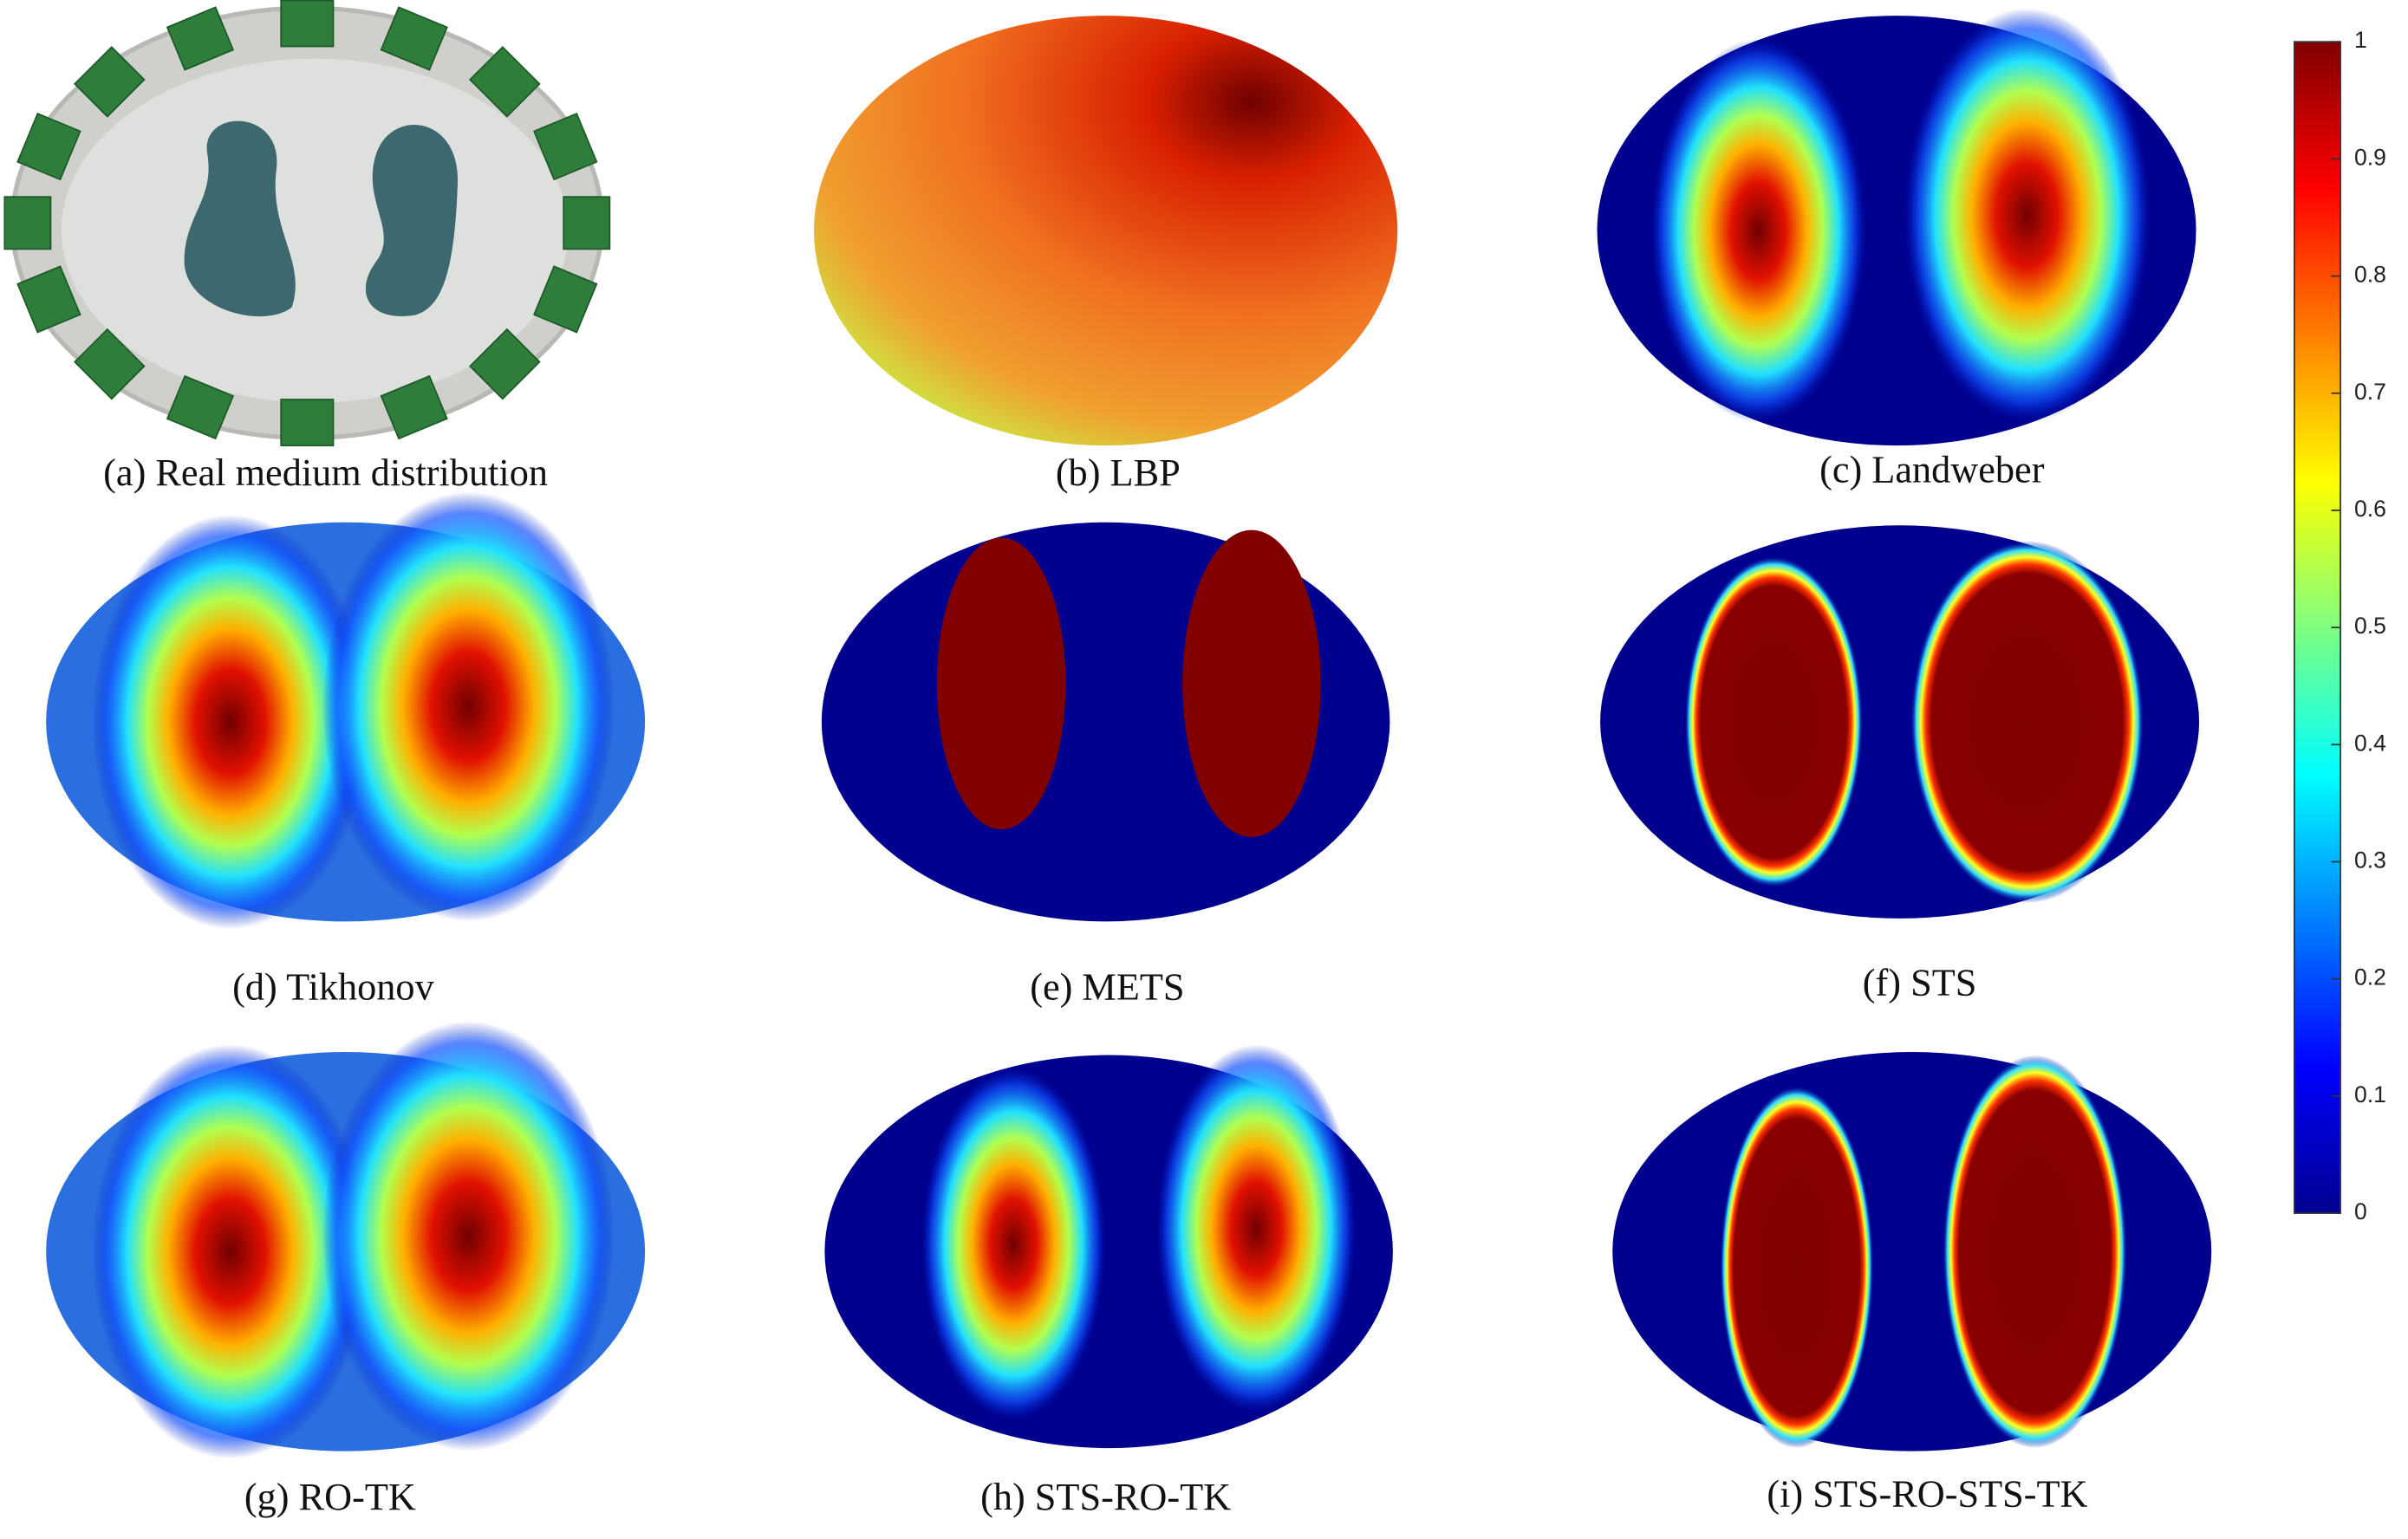  What do you see at coordinates (1927, 1493) in the screenshot?
I see `caption: (i) STS-RO-STS-TK` at bounding box center [1927, 1493].